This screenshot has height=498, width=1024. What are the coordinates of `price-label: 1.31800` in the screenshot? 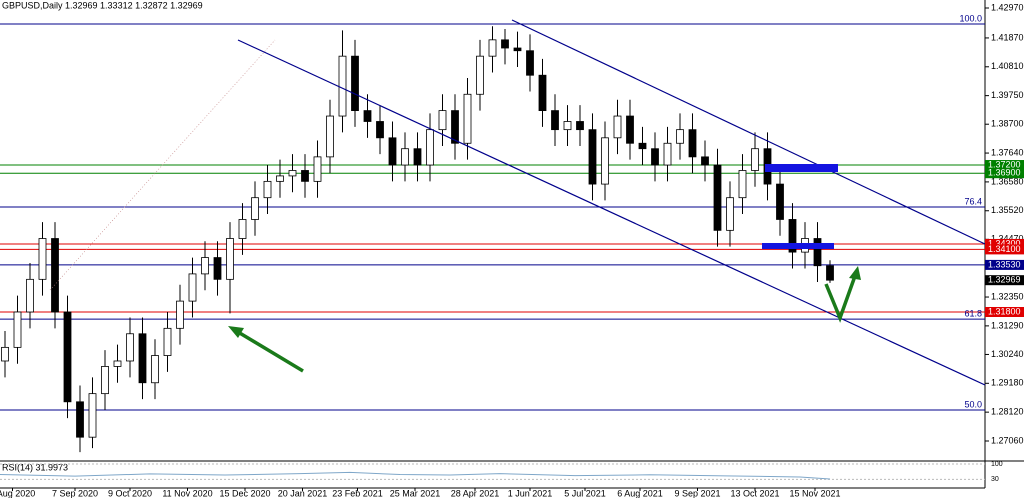 It's located at (1004, 311).